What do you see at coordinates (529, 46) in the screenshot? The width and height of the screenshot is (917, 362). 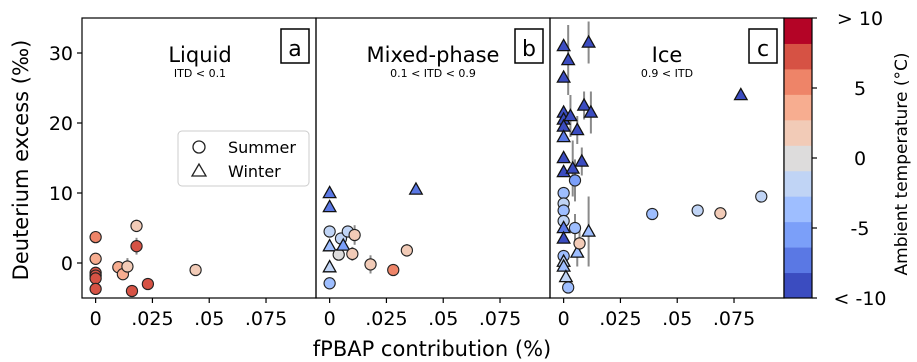 I see `panel-letter: b` at bounding box center [529, 46].